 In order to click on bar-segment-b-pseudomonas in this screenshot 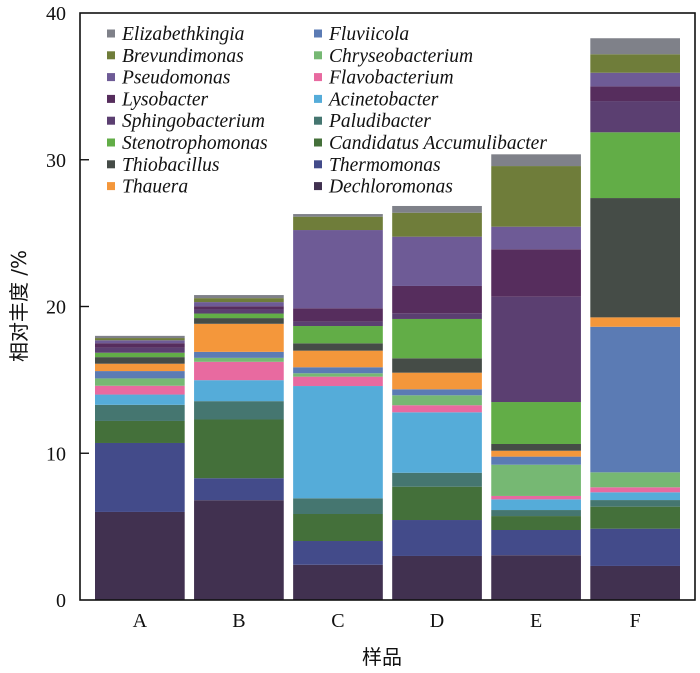, I will do `click(239, 304)`.